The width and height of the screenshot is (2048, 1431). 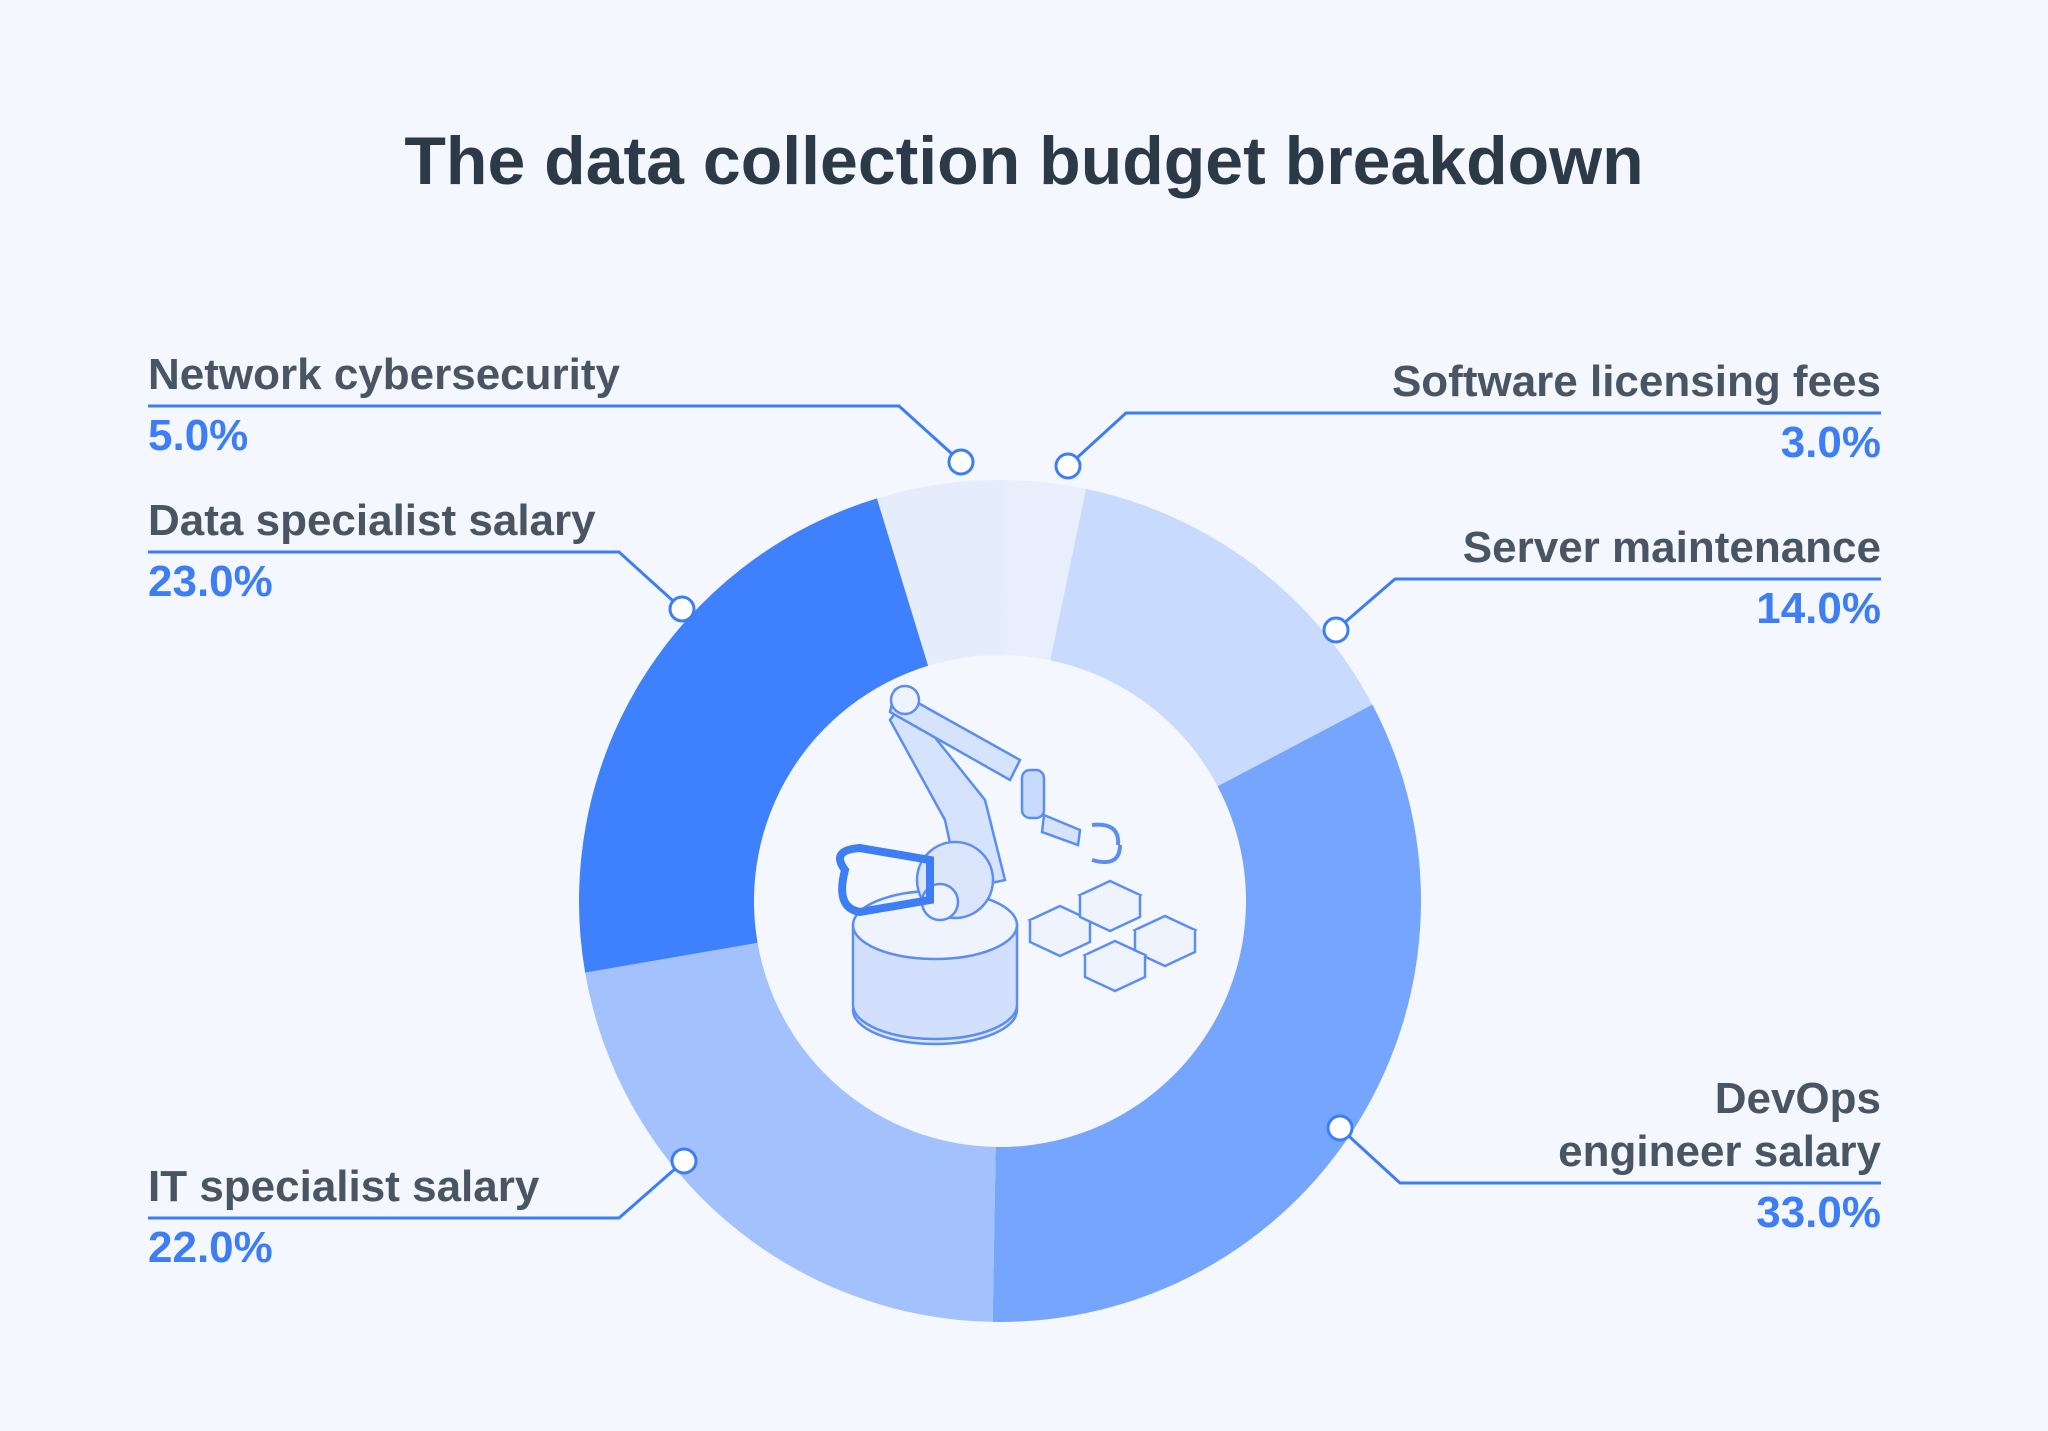 What do you see at coordinates (384, 375) in the screenshot?
I see `category-label: Network cybersecurity` at bounding box center [384, 375].